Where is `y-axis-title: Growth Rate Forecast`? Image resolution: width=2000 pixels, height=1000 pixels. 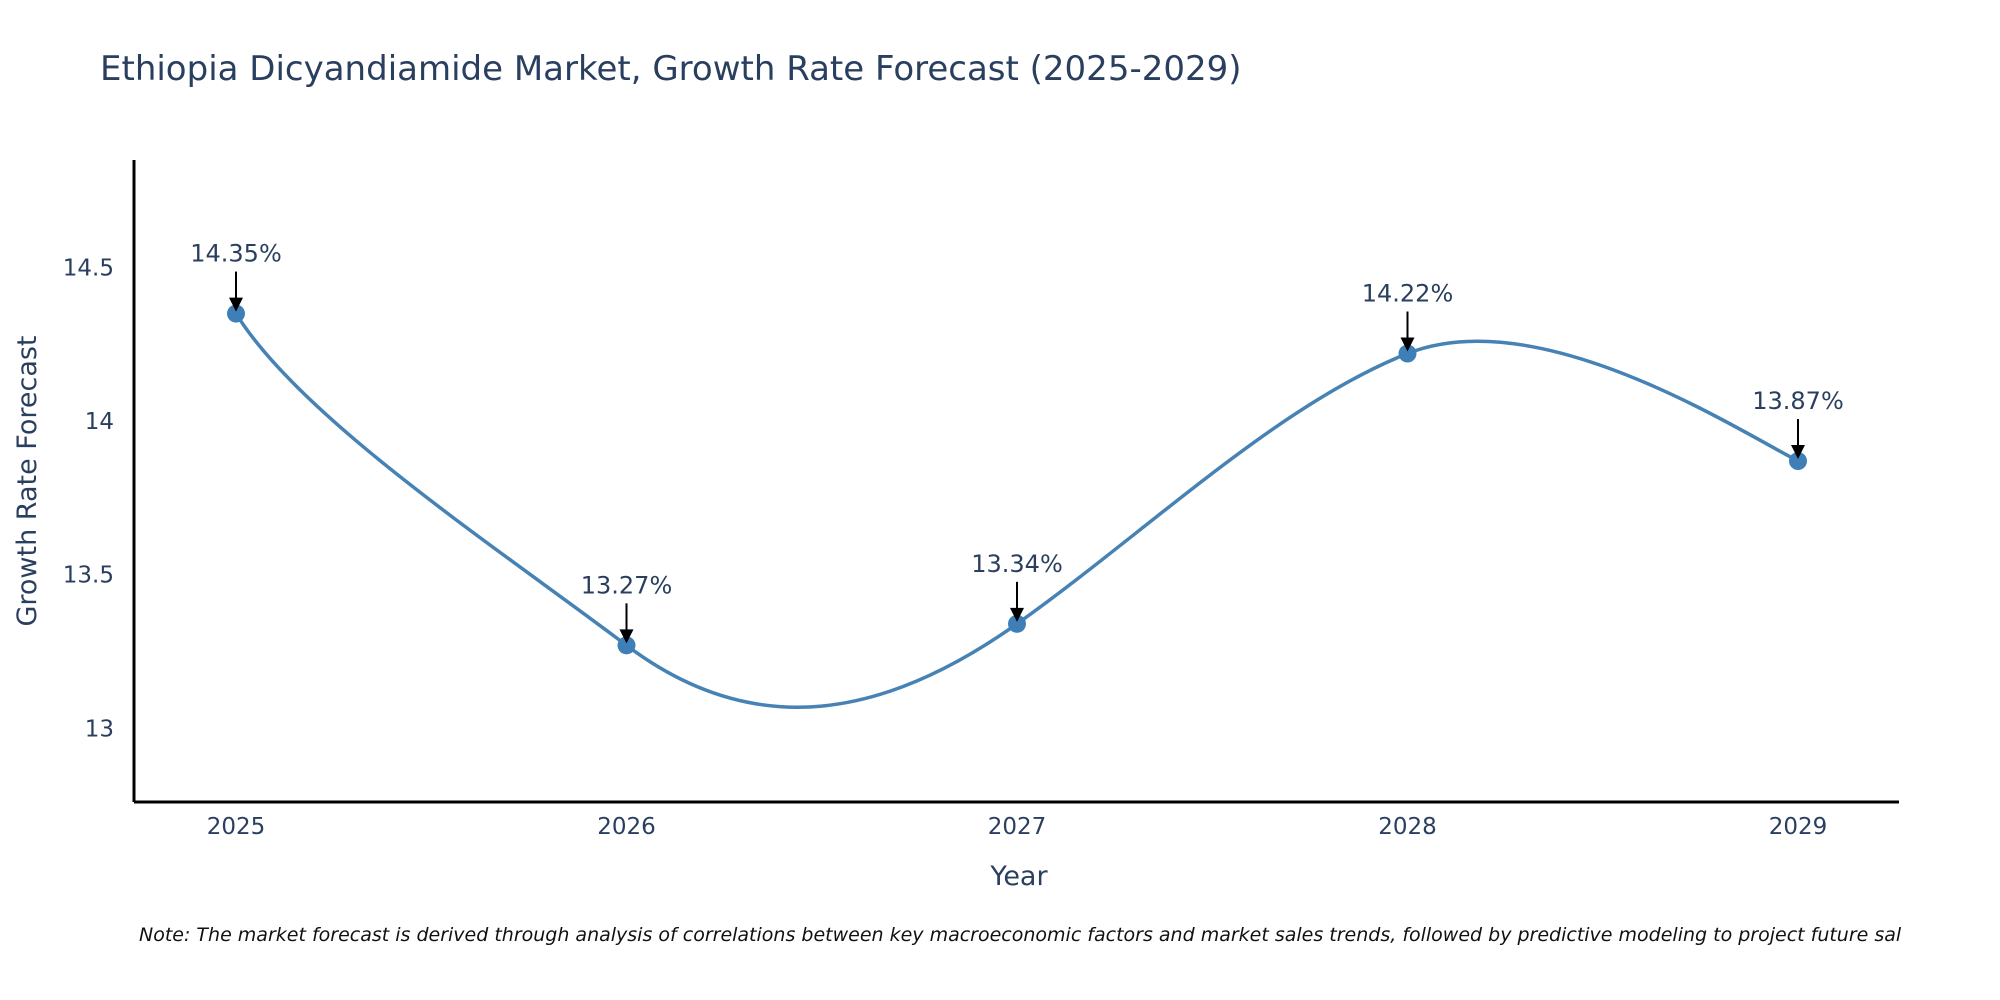
y-axis-title: Growth Rate Forecast is located at coordinates (27, 480).